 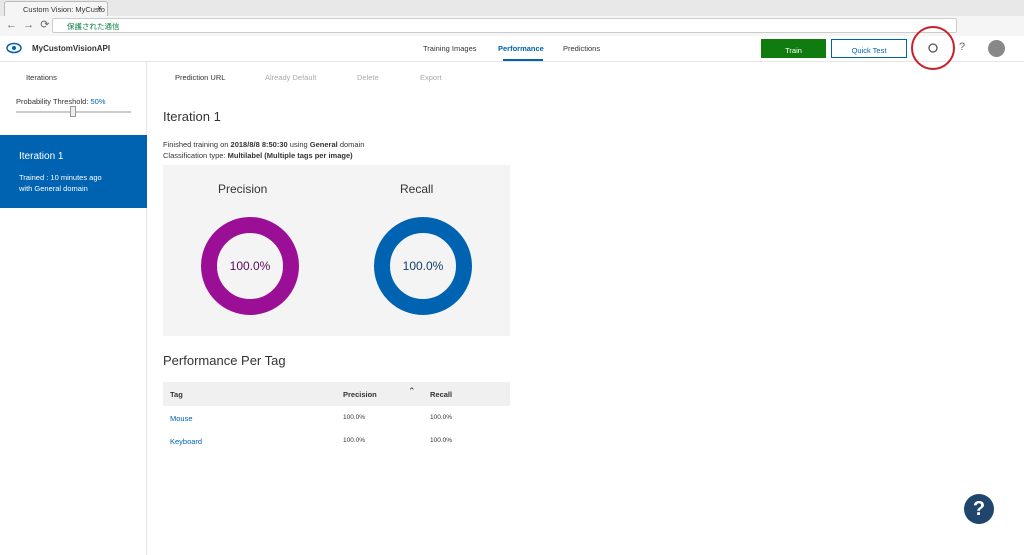 What do you see at coordinates (933, 48) in the screenshot?
I see `settings` at bounding box center [933, 48].